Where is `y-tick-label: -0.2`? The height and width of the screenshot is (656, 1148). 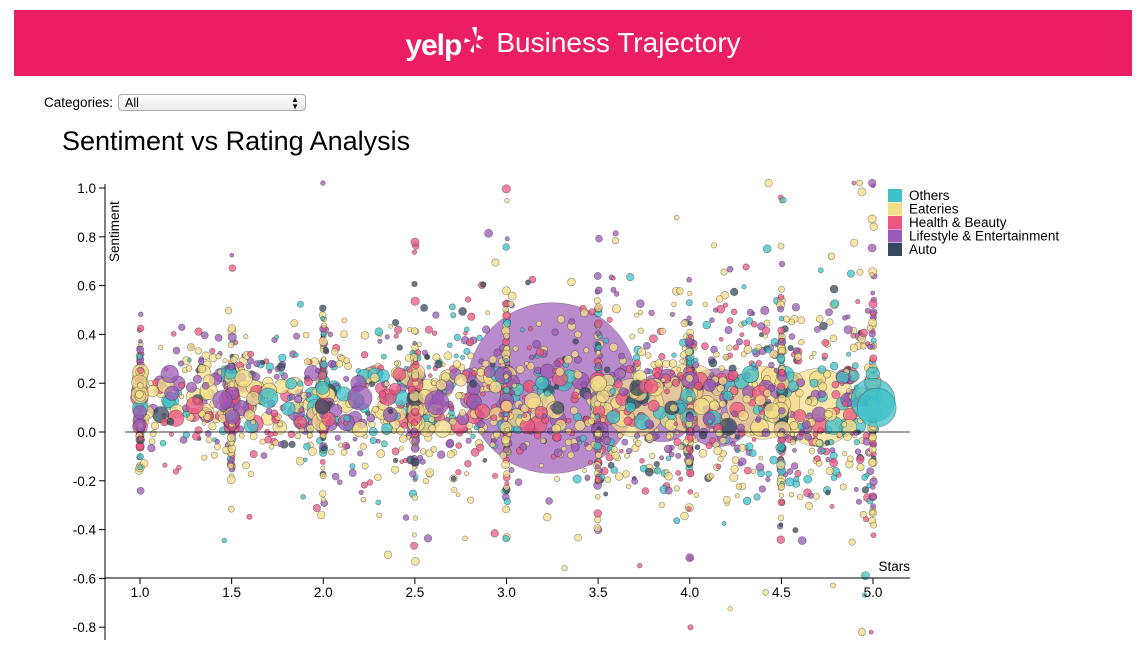
y-tick-label: -0.2 is located at coordinates (84, 481).